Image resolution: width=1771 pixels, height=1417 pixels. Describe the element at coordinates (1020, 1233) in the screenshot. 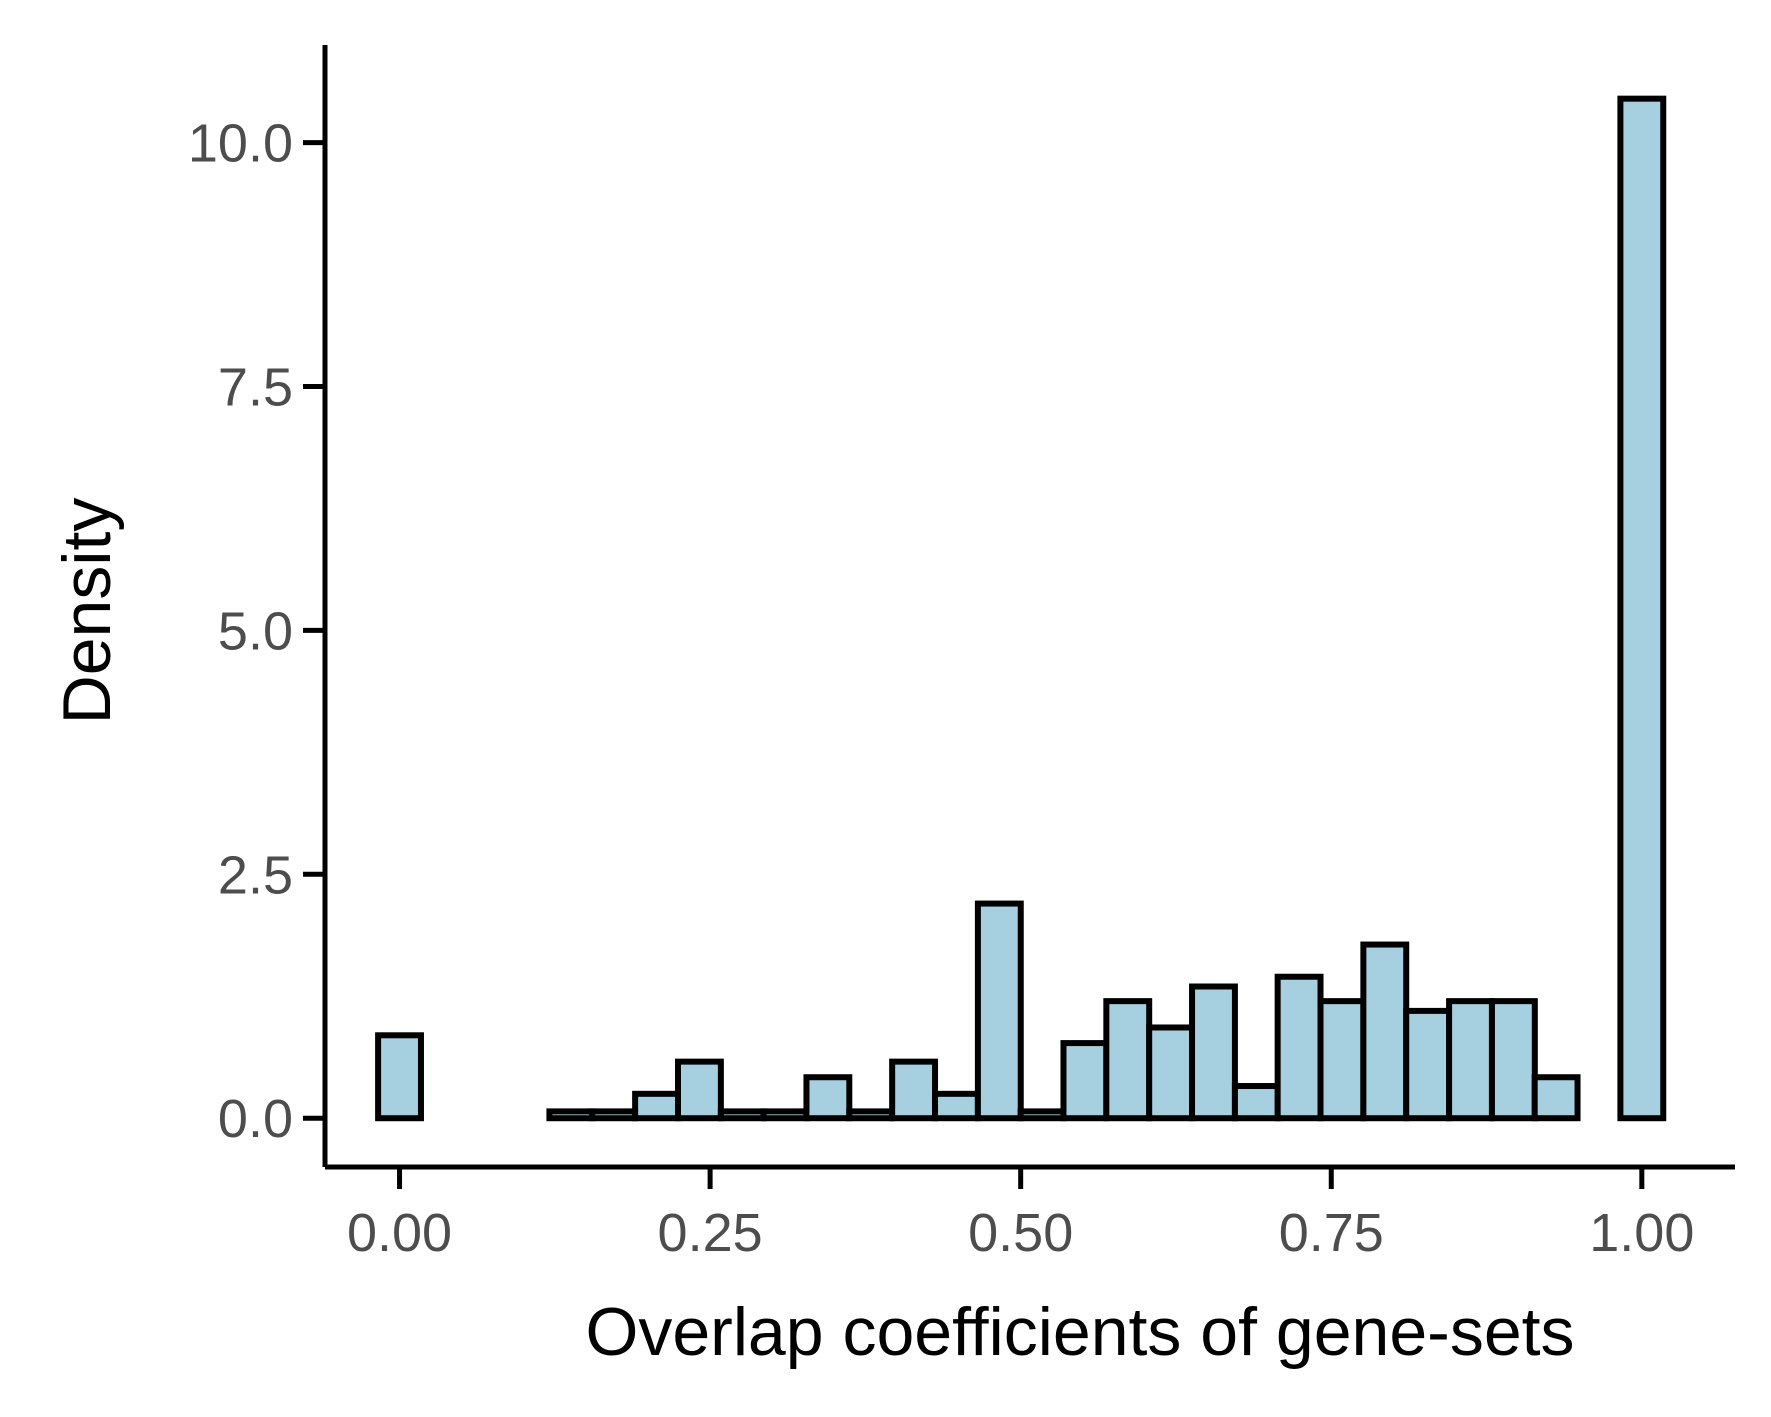

I see `x-tick-label: 0.50` at that location.